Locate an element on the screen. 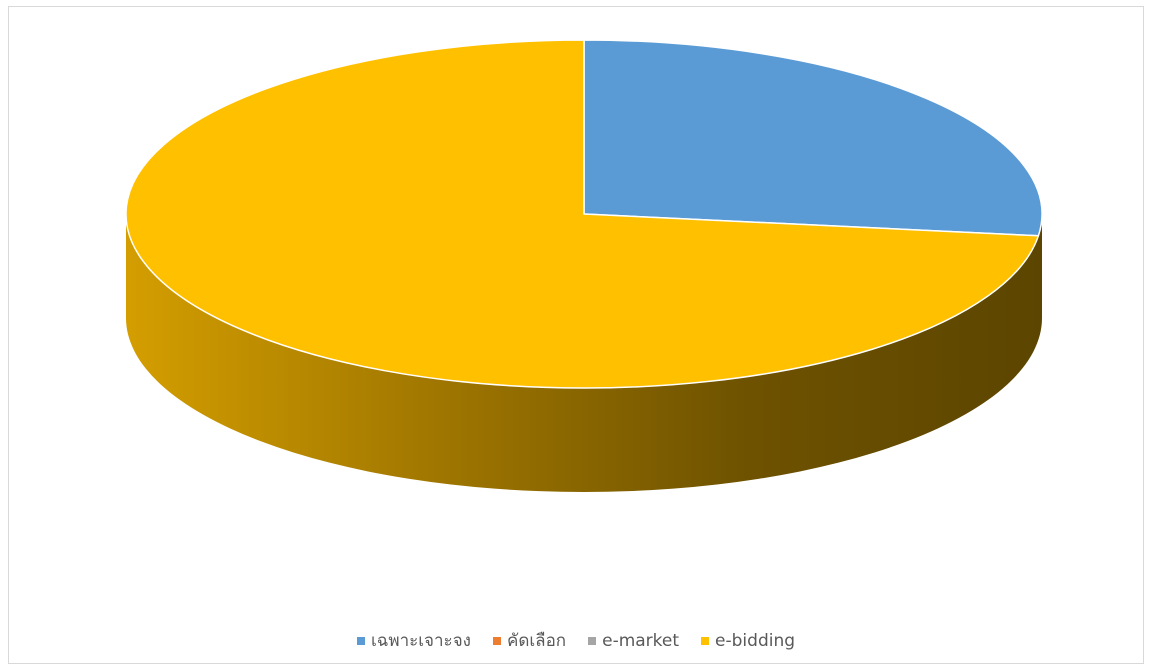 Image resolution: width=1152 pixels, height=672 pixels. legend-label: e-bidding is located at coordinates (755, 640).